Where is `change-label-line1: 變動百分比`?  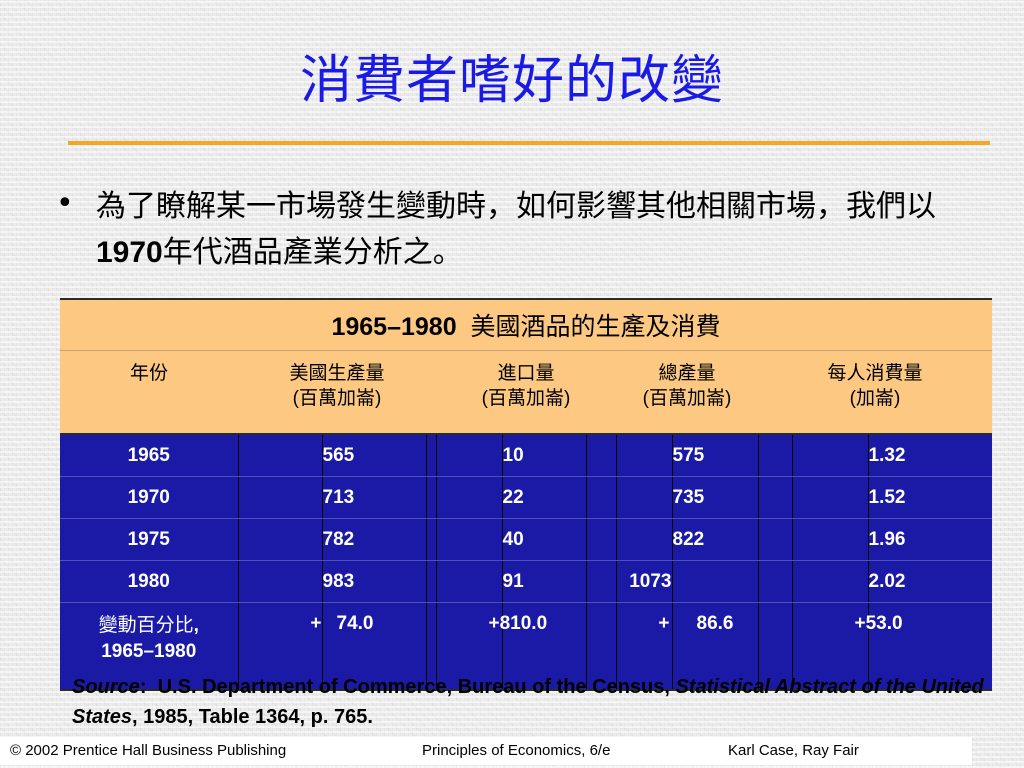
change-label-line1: 變動百分比 is located at coordinates (146, 625).